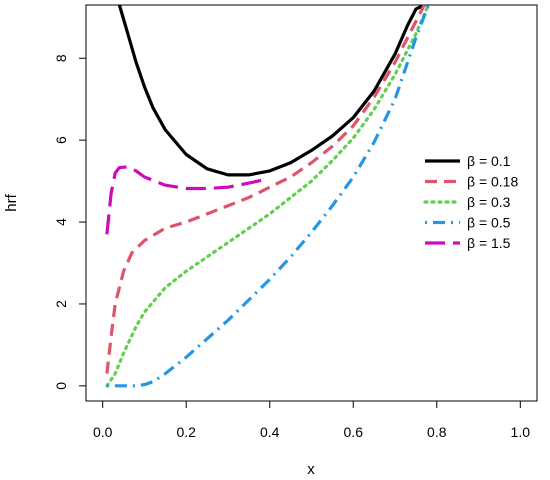  What do you see at coordinates (489, 243) in the screenshot?
I see `legend-label-5: β = 1.5` at bounding box center [489, 243].